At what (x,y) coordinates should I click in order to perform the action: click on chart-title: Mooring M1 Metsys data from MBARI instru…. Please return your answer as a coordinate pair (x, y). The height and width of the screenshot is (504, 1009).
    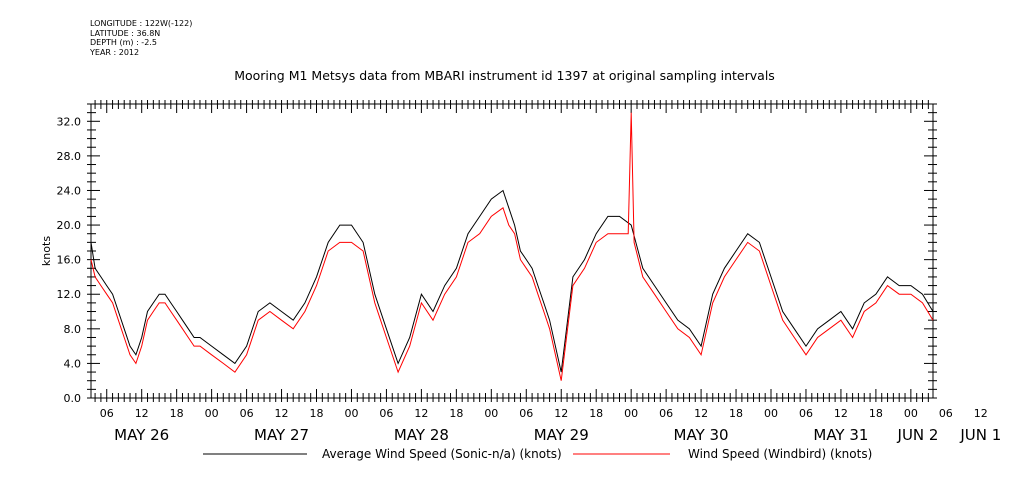
    Looking at the image, I should click on (504, 75).